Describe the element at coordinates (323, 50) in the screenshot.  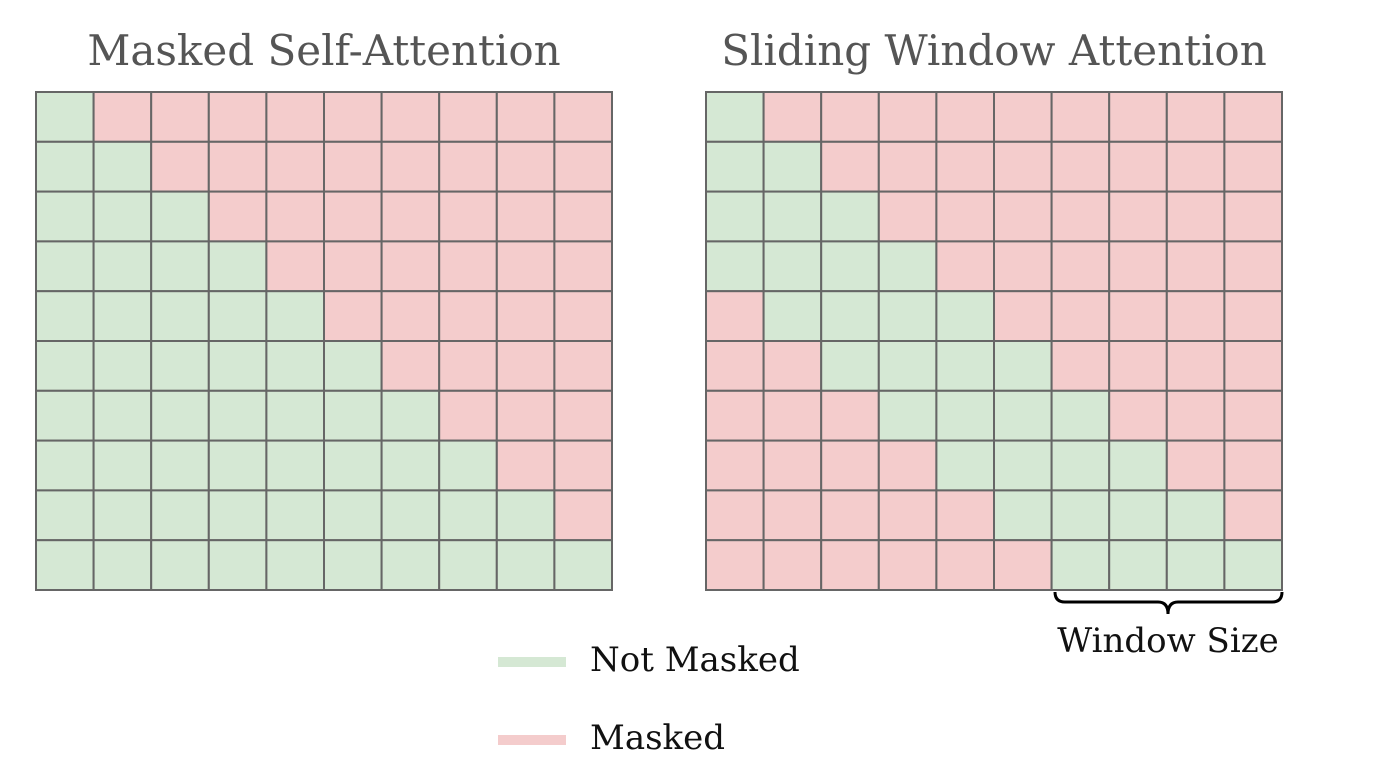
I see `panel-title: Masked Self-Attention` at that location.